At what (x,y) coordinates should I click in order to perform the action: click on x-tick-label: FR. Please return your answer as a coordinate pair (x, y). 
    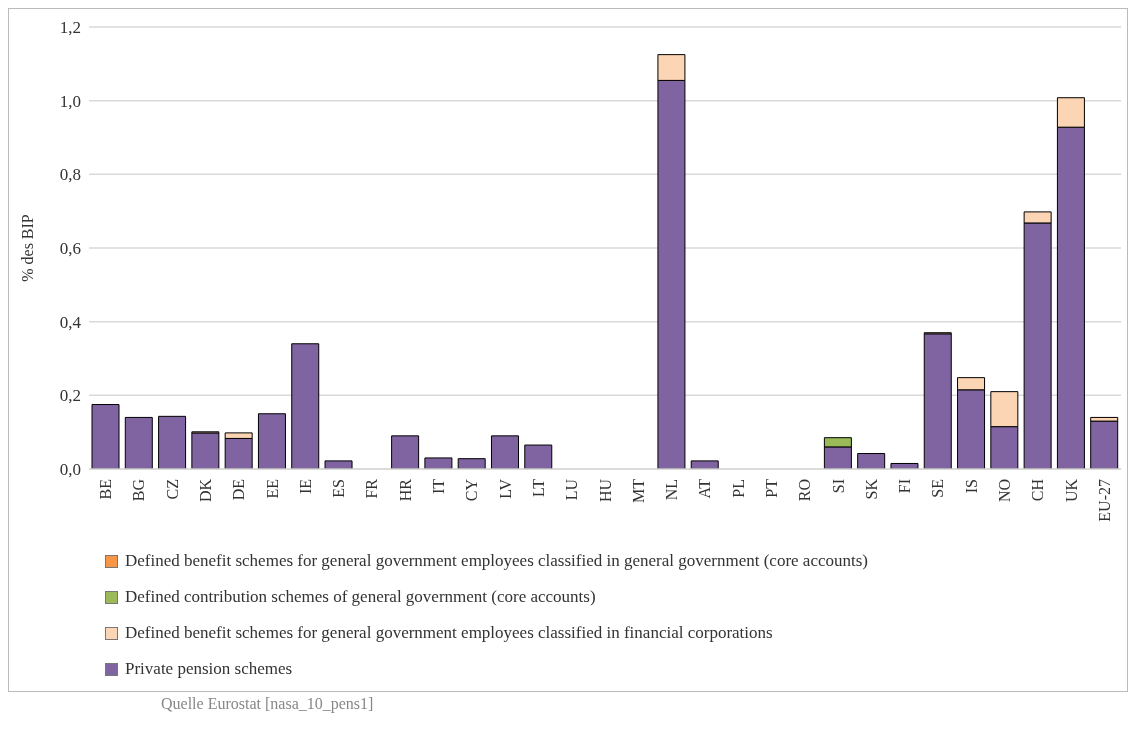
    Looking at the image, I should click on (372, 488).